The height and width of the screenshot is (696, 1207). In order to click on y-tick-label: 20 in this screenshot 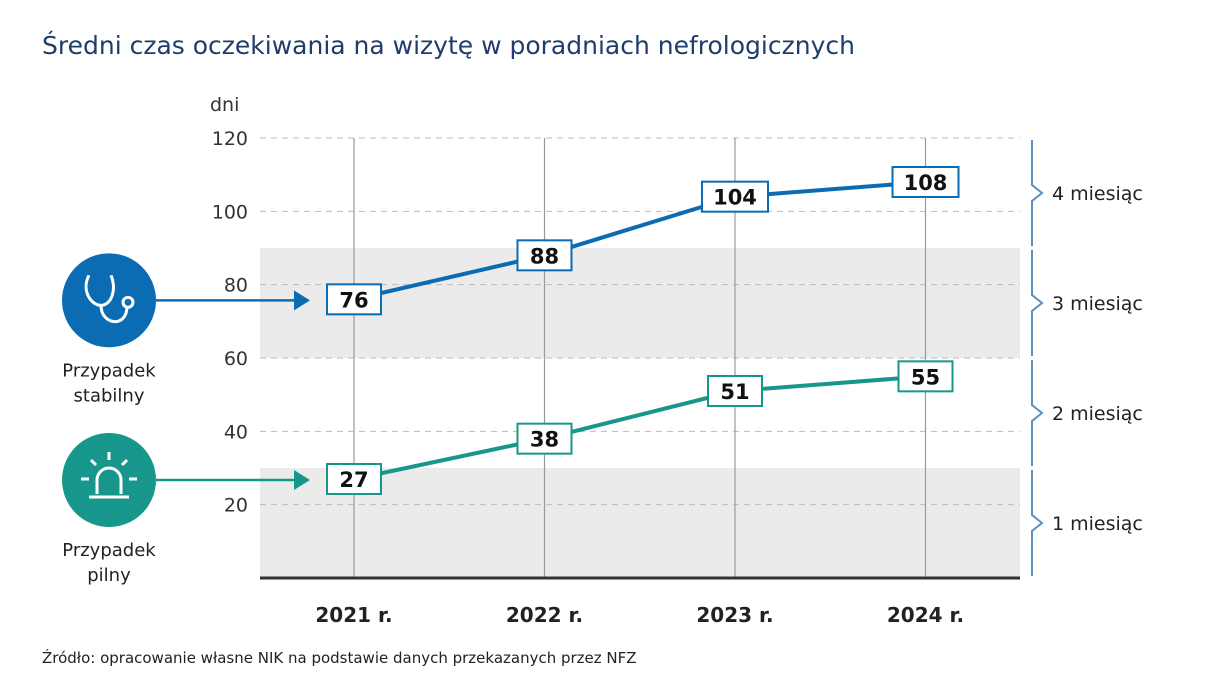, I will do `click(236, 506)`.